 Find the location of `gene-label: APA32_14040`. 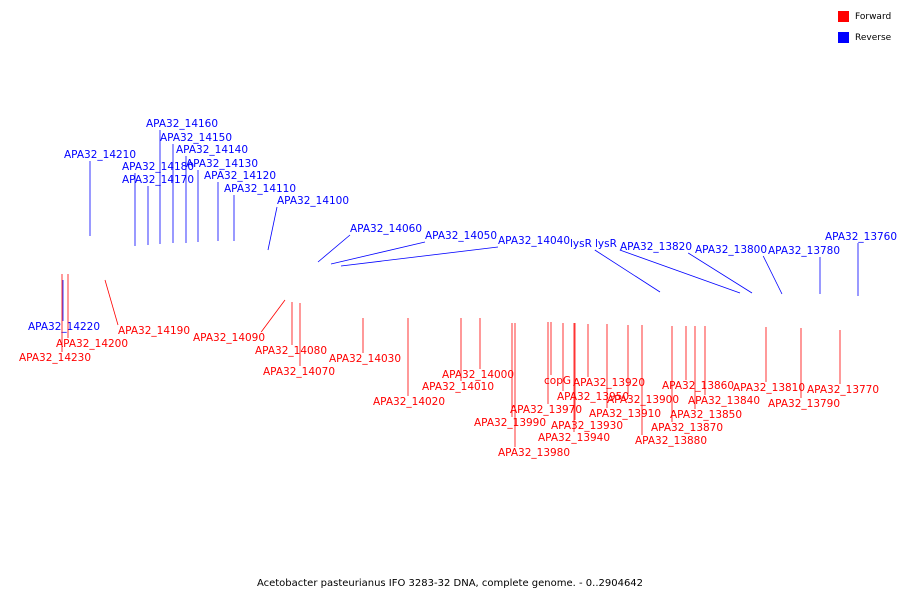

gene-label: APA32_14040 is located at coordinates (534, 241).